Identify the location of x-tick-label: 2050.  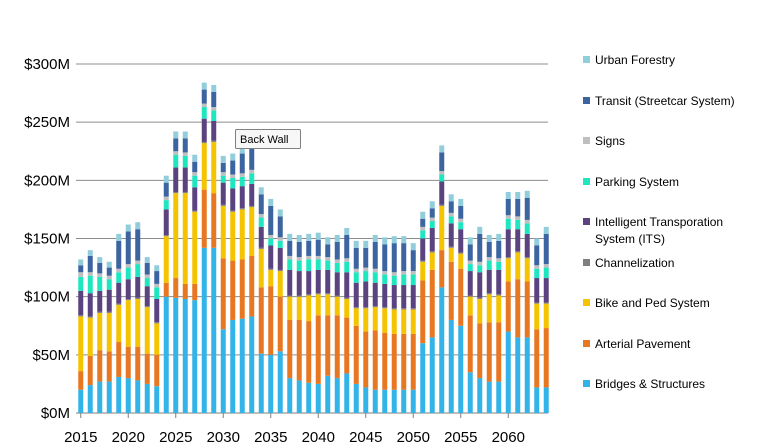
(413, 437).